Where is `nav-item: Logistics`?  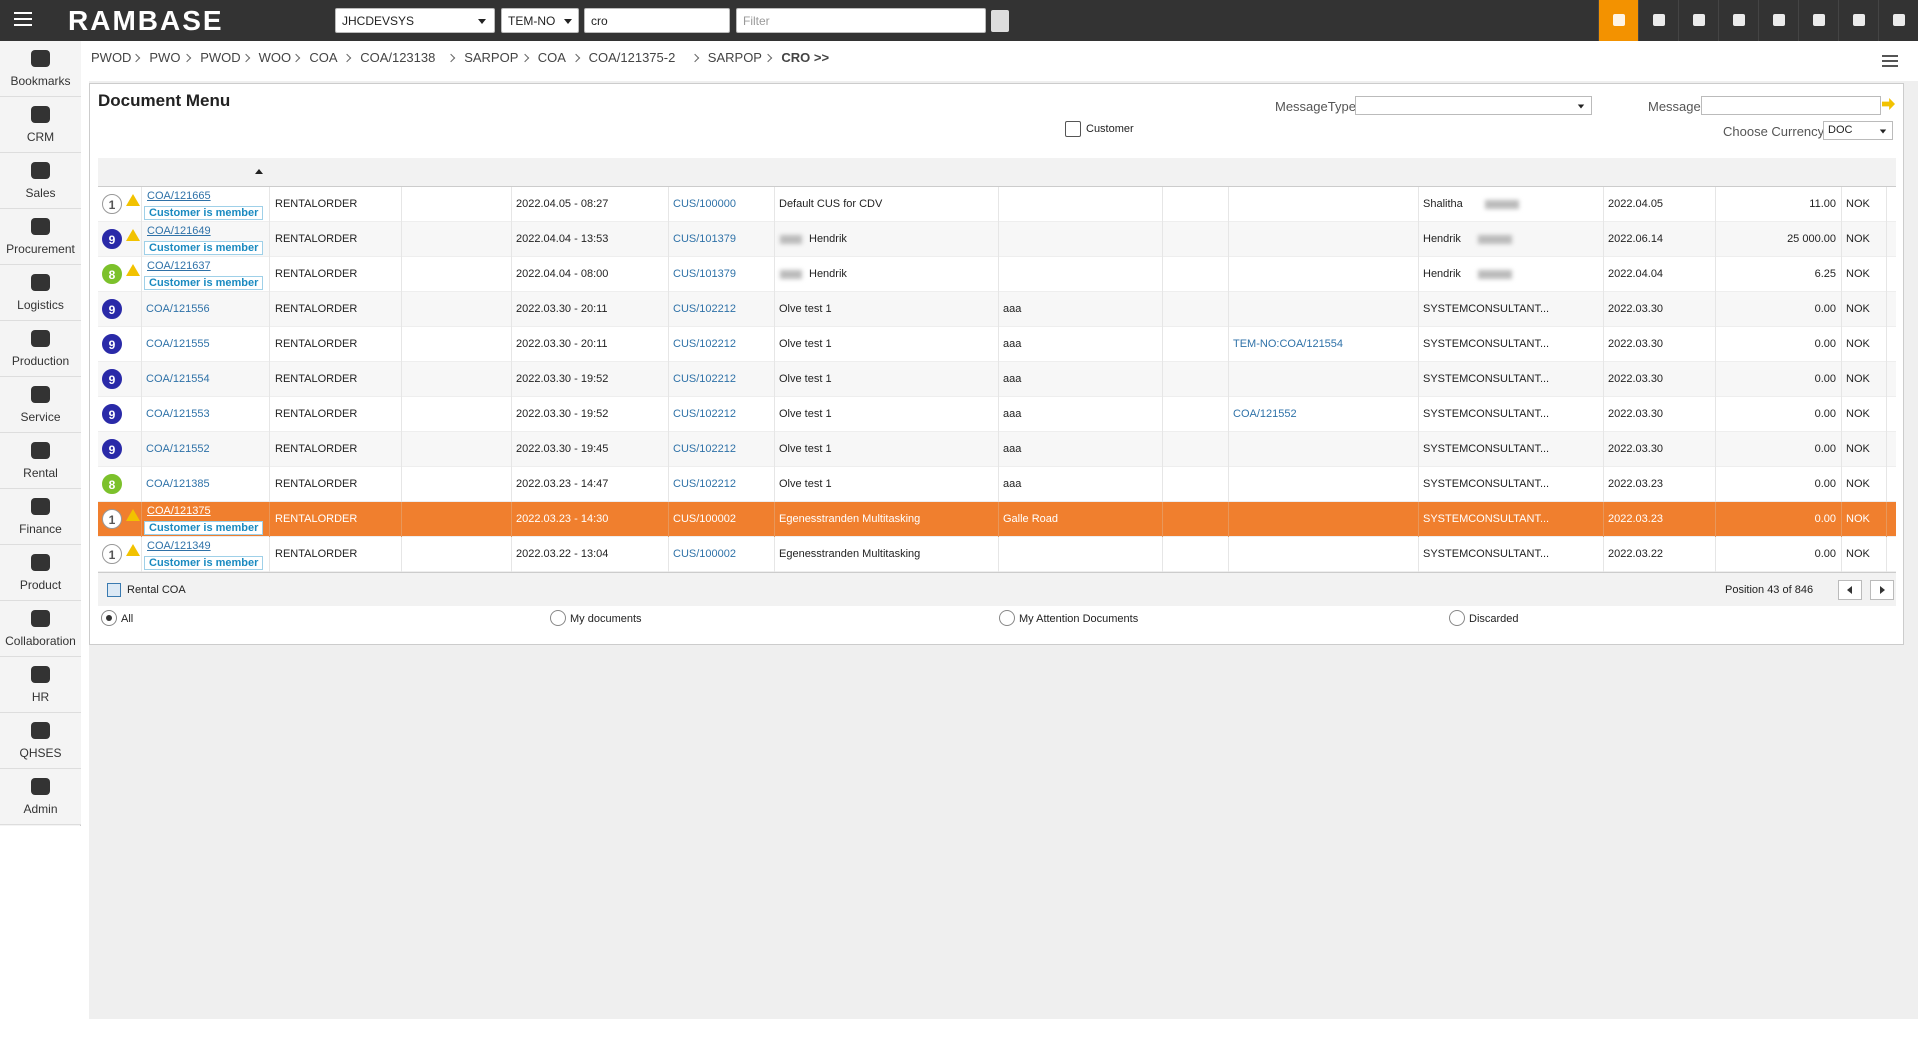 nav-item: Logistics is located at coordinates (40, 293).